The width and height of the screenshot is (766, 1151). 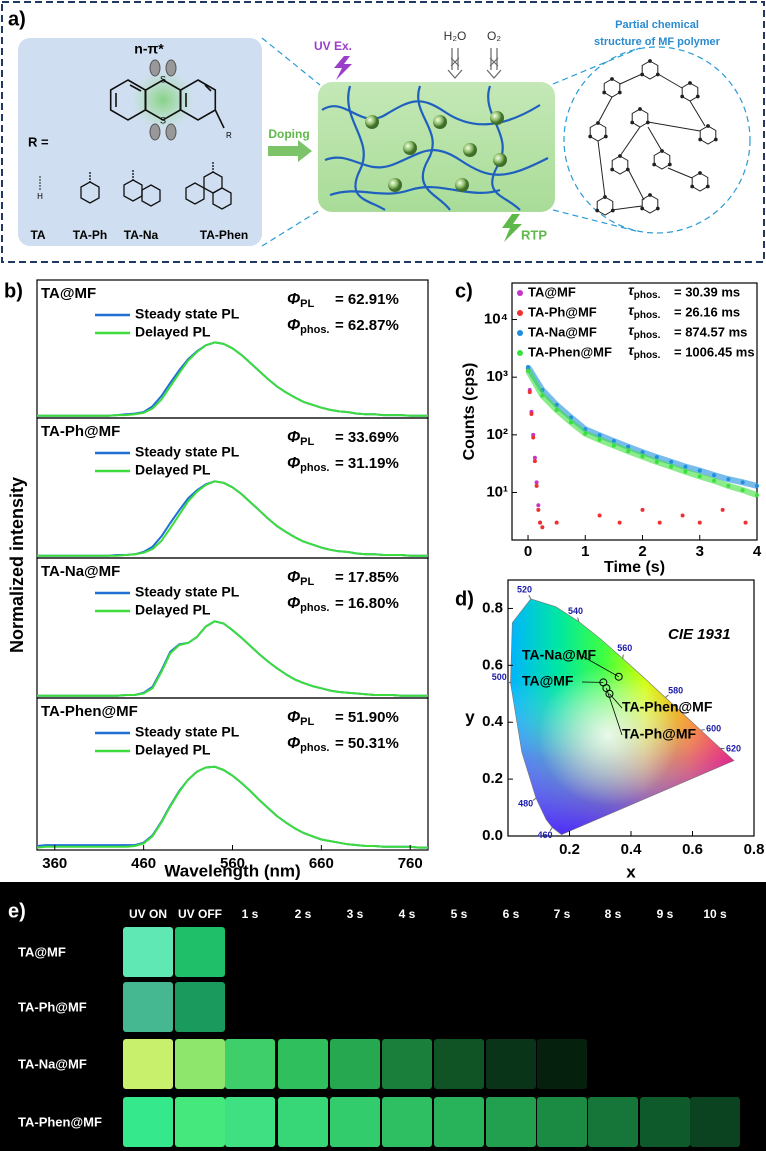 What do you see at coordinates (634, 567) in the screenshot?
I see `x-axis-label: Time (s)` at bounding box center [634, 567].